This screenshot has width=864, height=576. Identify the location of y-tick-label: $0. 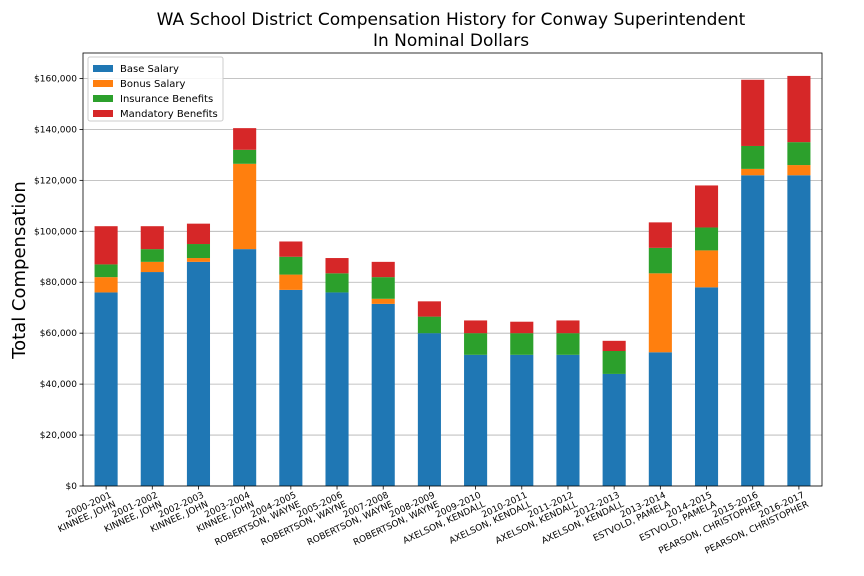
(72, 487).